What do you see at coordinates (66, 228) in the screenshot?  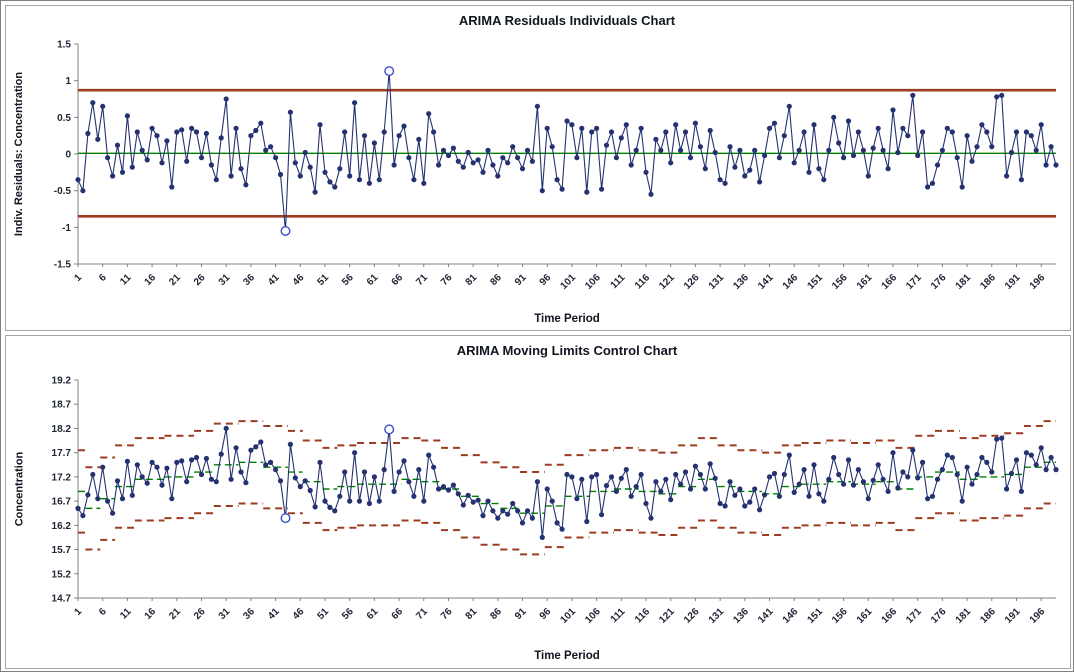 I see `svg-text: -1` at bounding box center [66, 228].